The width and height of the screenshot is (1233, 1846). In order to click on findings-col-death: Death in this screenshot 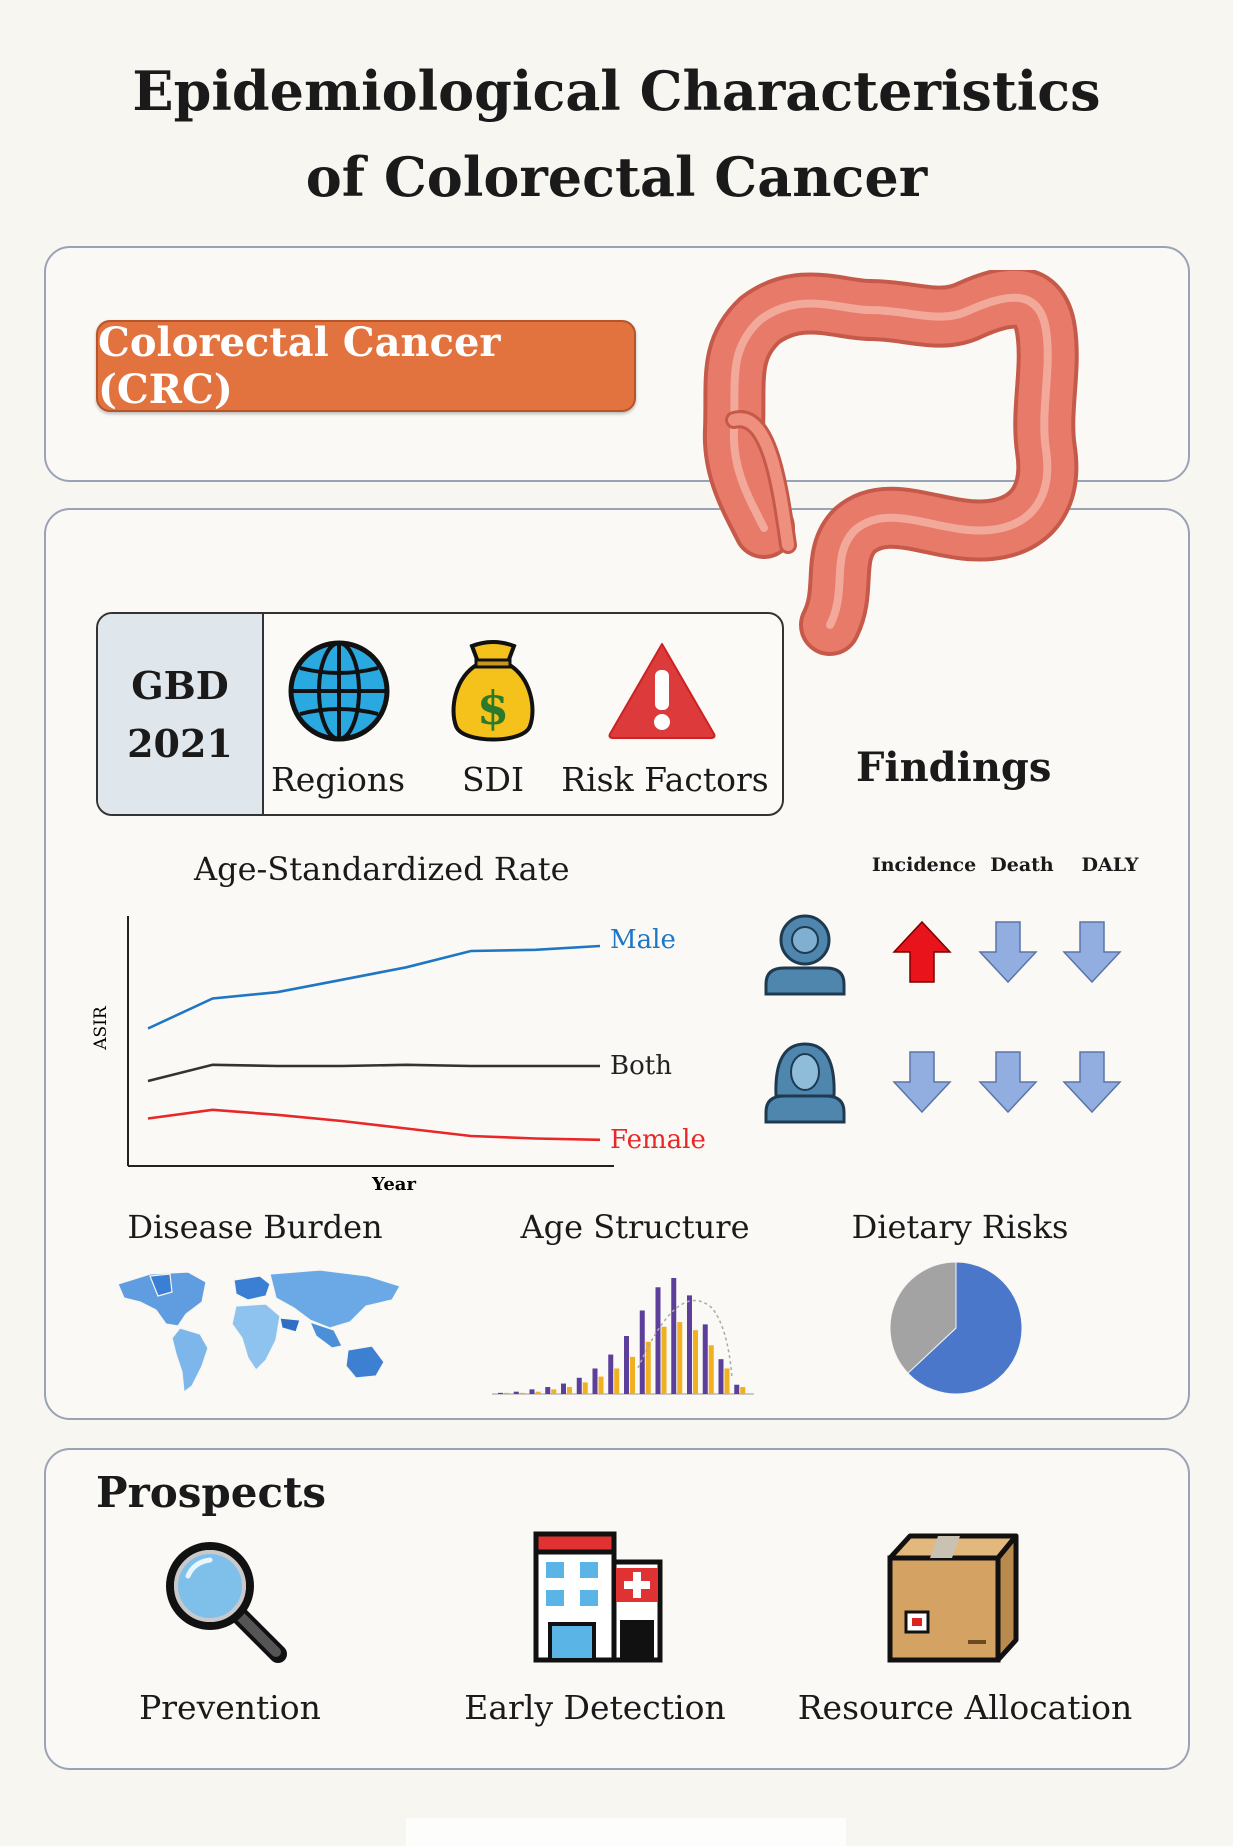, I will do `click(1022, 865)`.